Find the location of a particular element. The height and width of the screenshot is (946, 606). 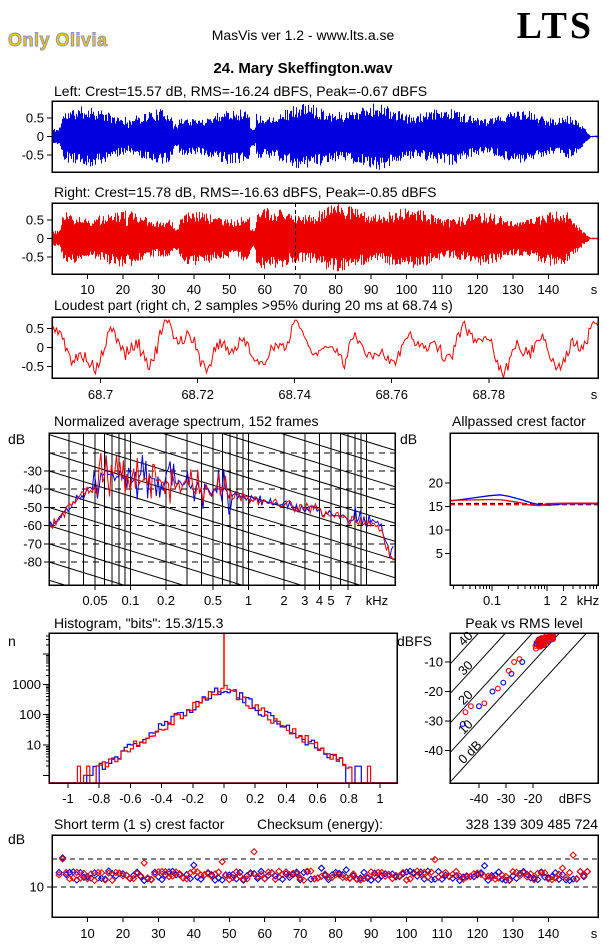

svg-text: kHz is located at coordinates (377, 600).